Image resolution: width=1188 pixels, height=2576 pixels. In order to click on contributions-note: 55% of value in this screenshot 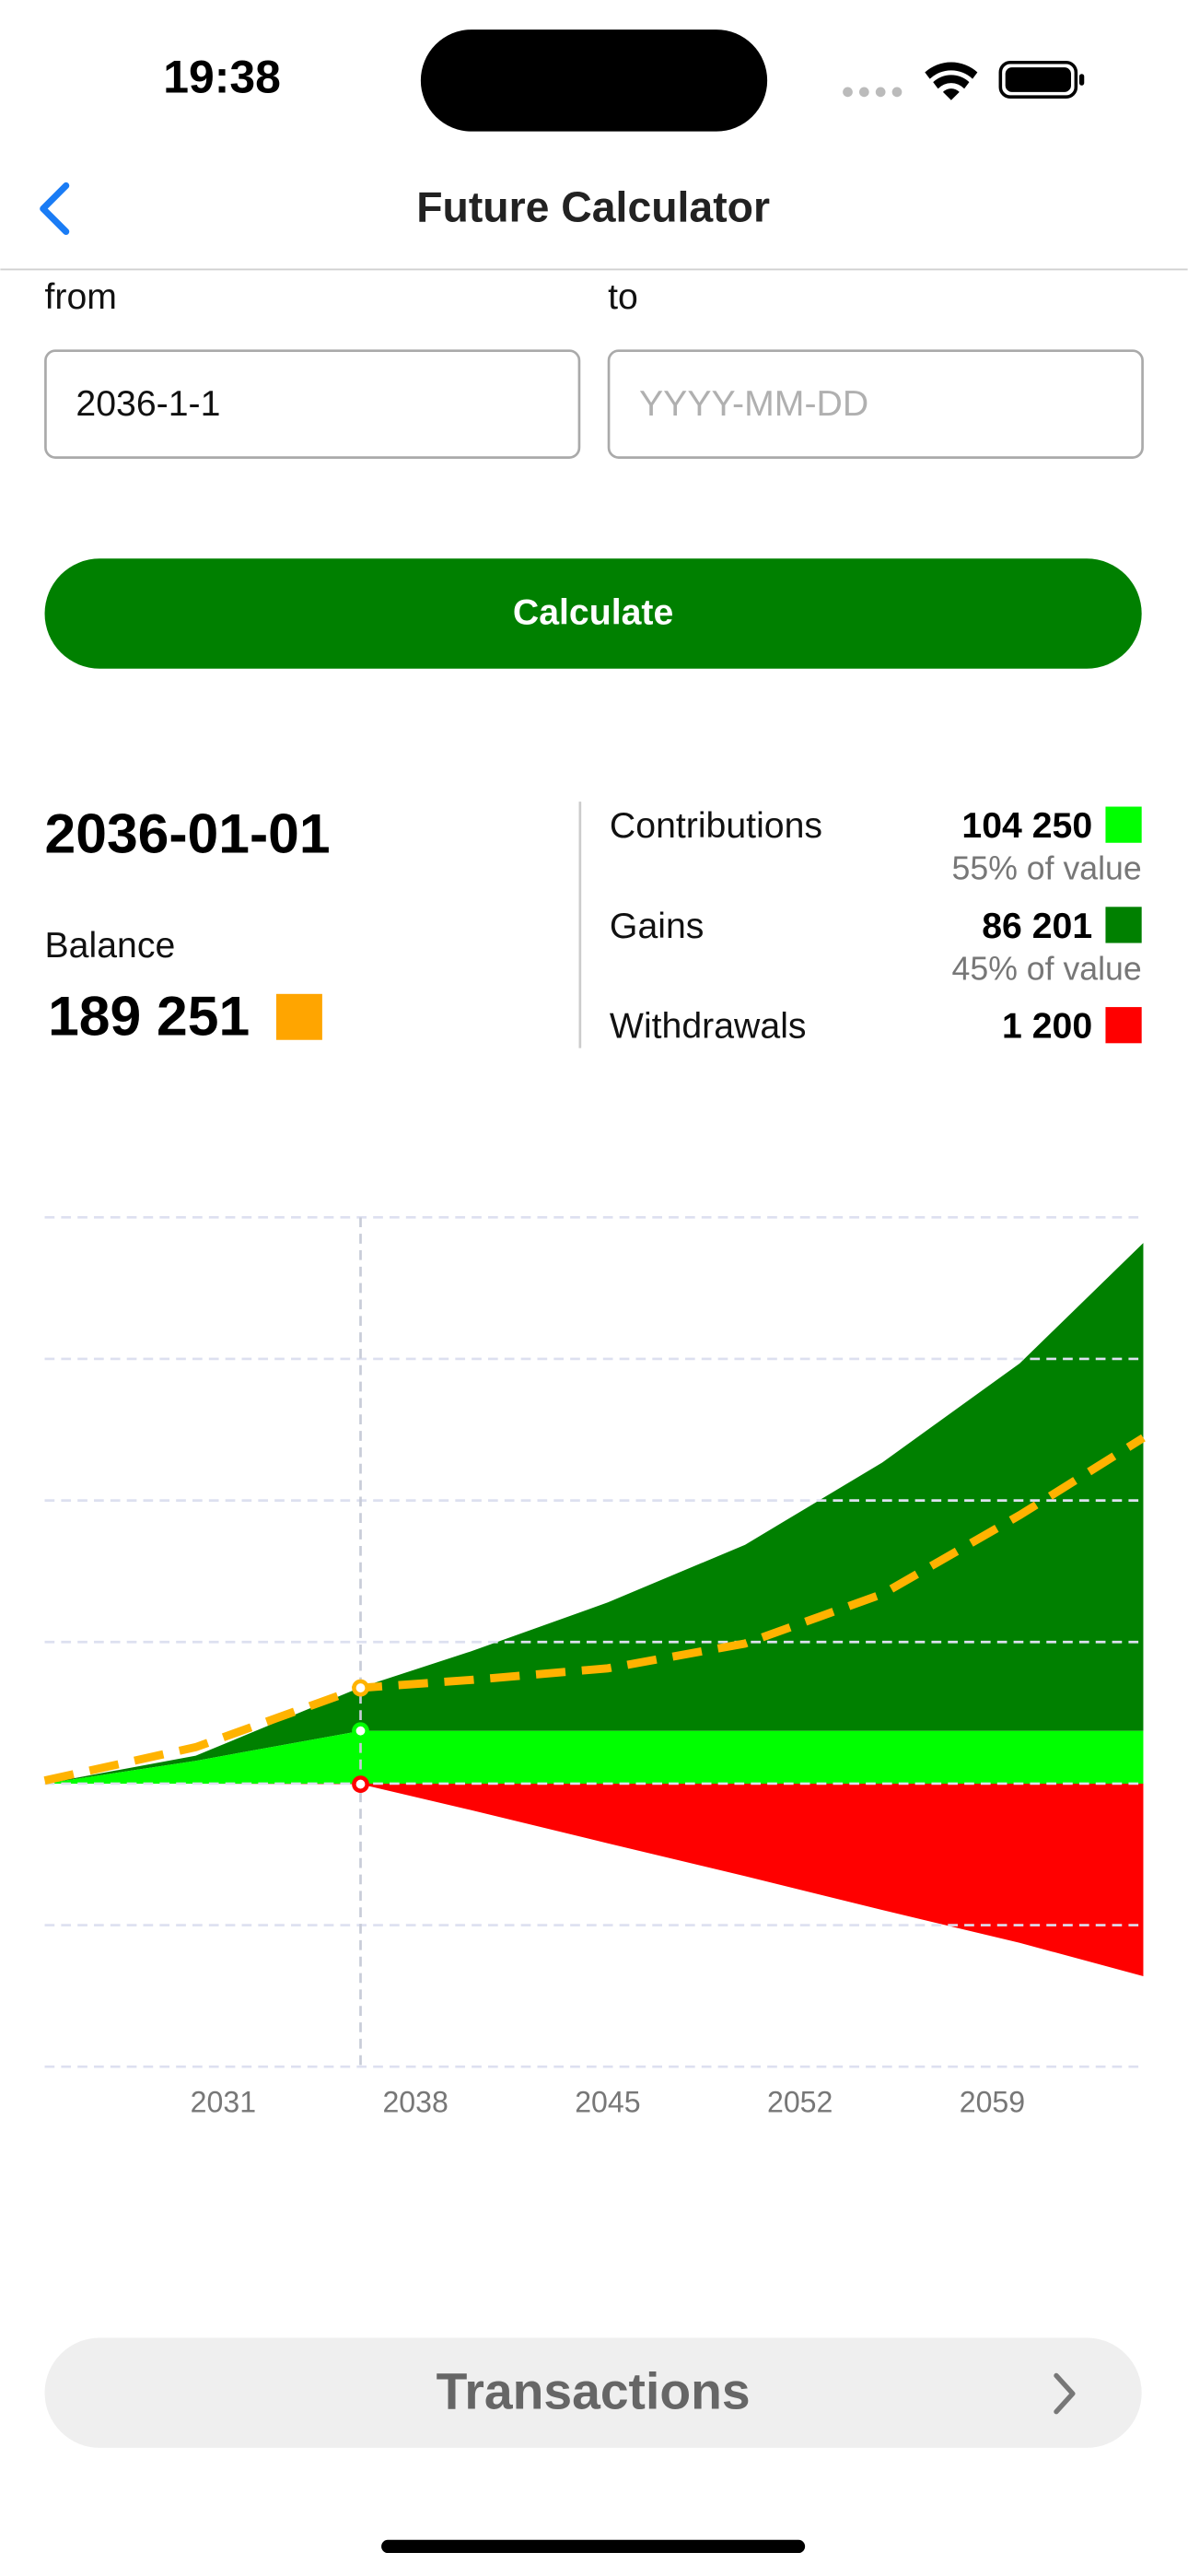, I will do `click(1047, 867)`.